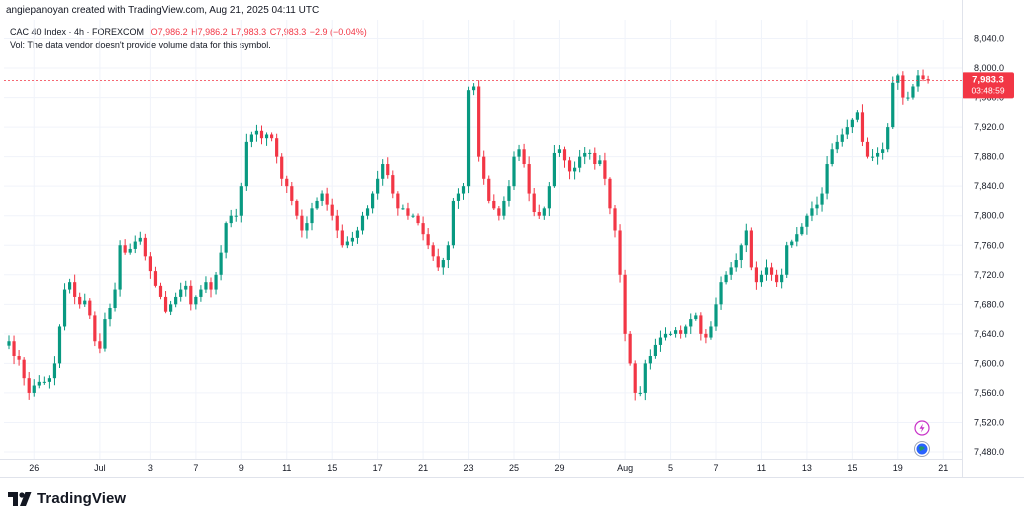  What do you see at coordinates (989, 157) in the screenshot?
I see `price-tick-label: 7,880.0` at bounding box center [989, 157].